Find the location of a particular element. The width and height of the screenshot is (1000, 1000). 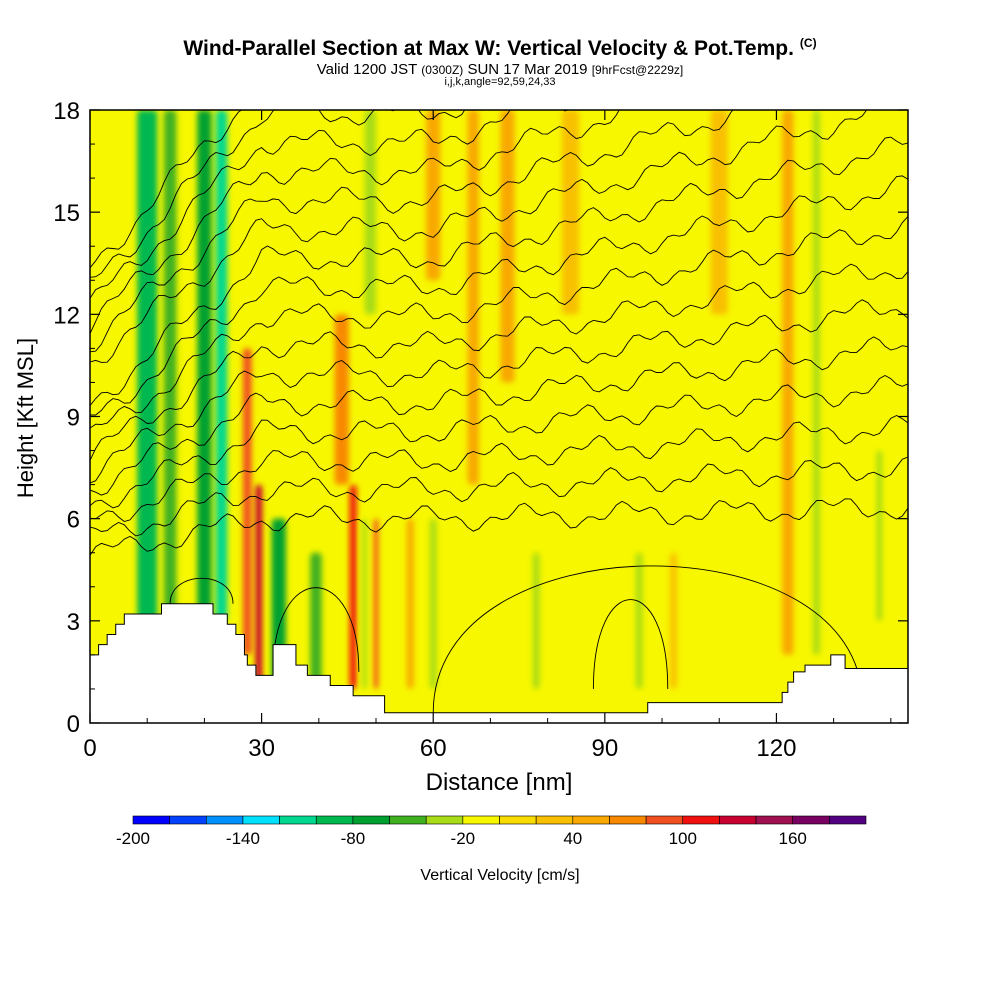

colorbar-label: Vertical Velocity [cm/s] is located at coordinates (499, 875).